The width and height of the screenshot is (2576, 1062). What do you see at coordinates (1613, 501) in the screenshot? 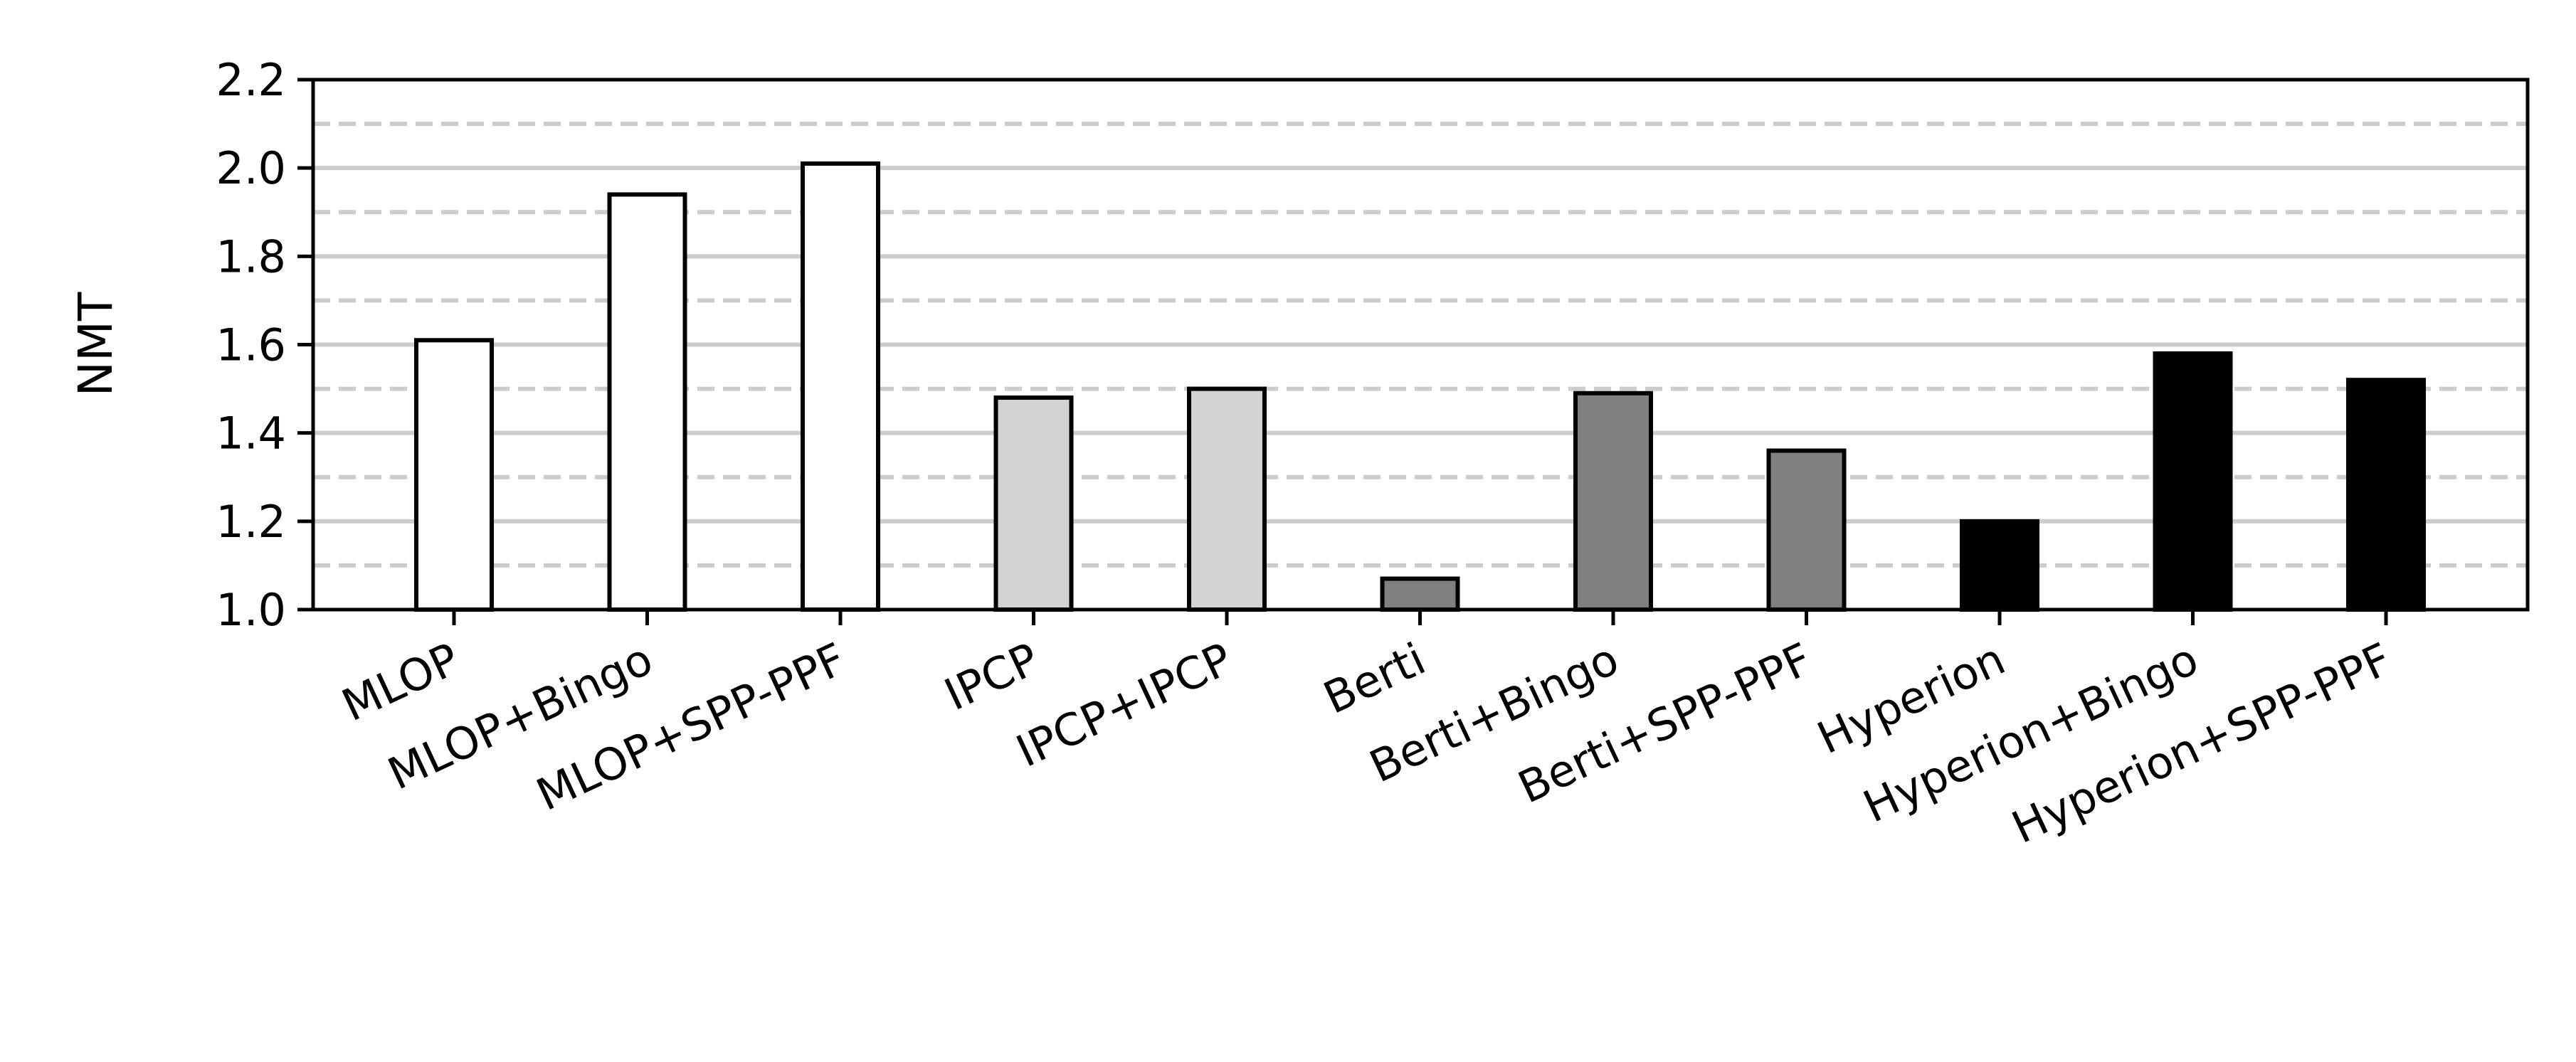
I see `bar-berti-bingo` at bounding box center [1613, 501].